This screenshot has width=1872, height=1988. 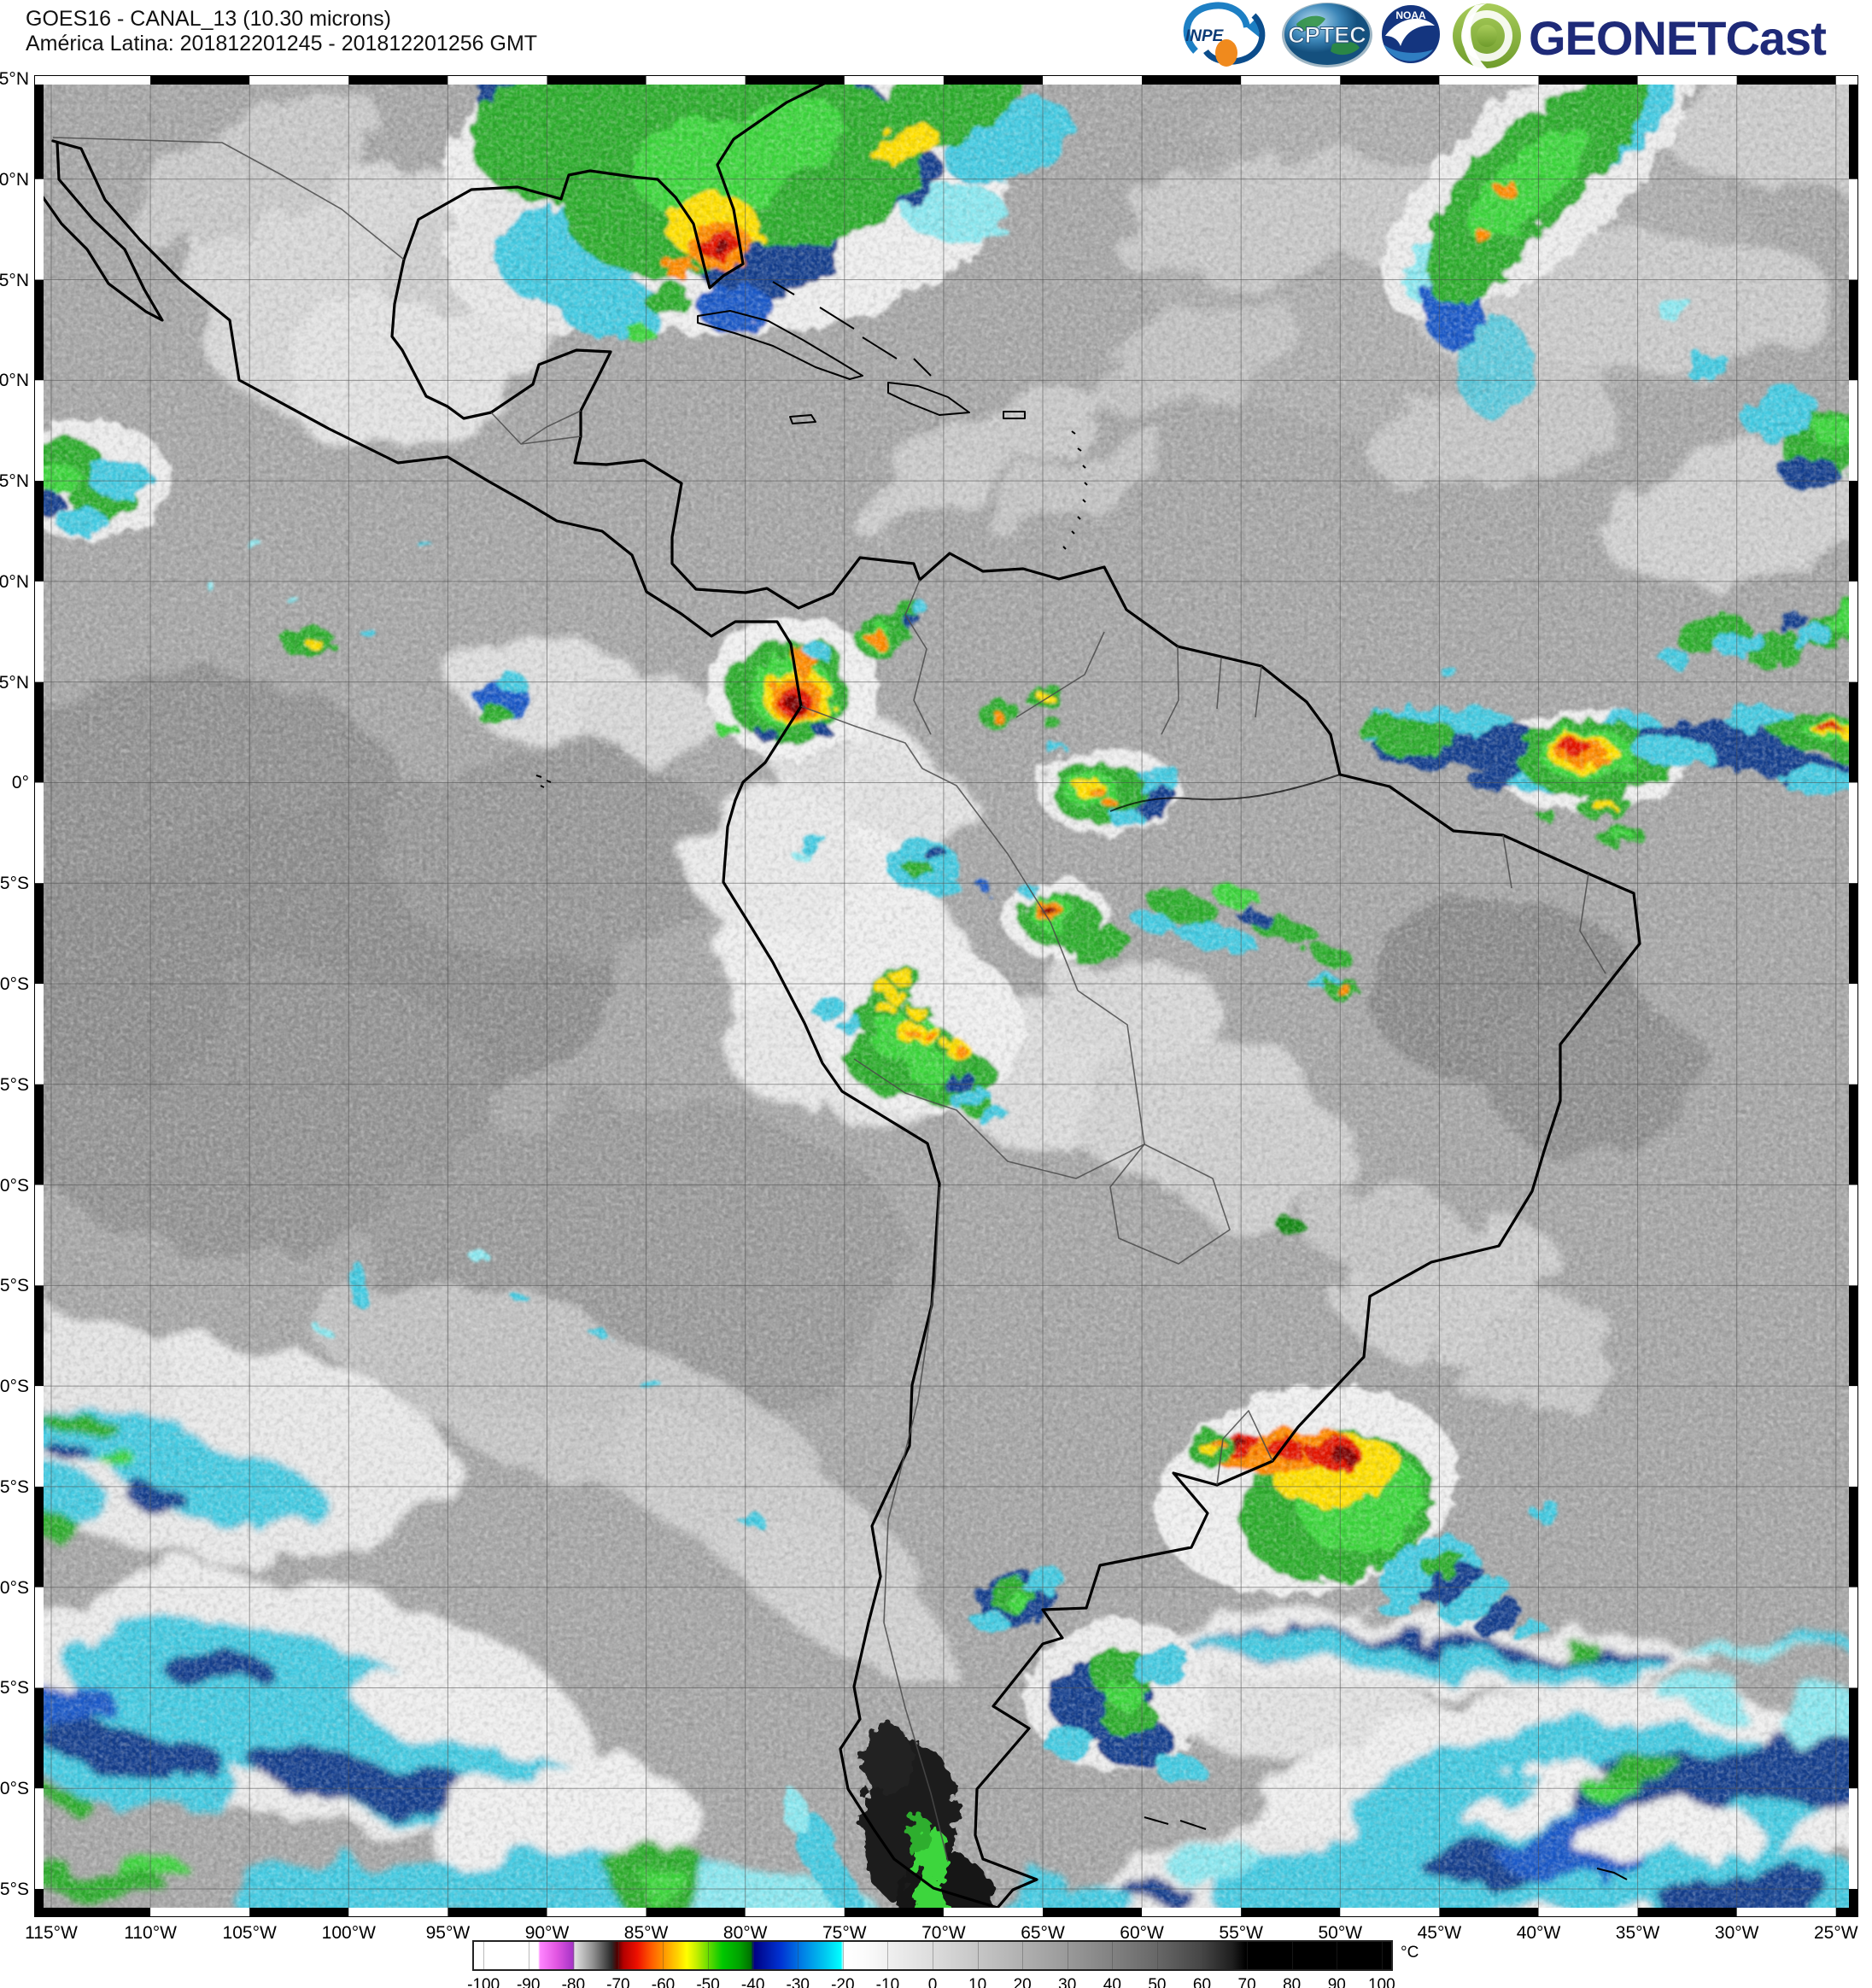 What do you see at coordinates (977, 1982) in the screenshot?
I see `colorbar-tick: 10` at bounding box center [977, 1982].